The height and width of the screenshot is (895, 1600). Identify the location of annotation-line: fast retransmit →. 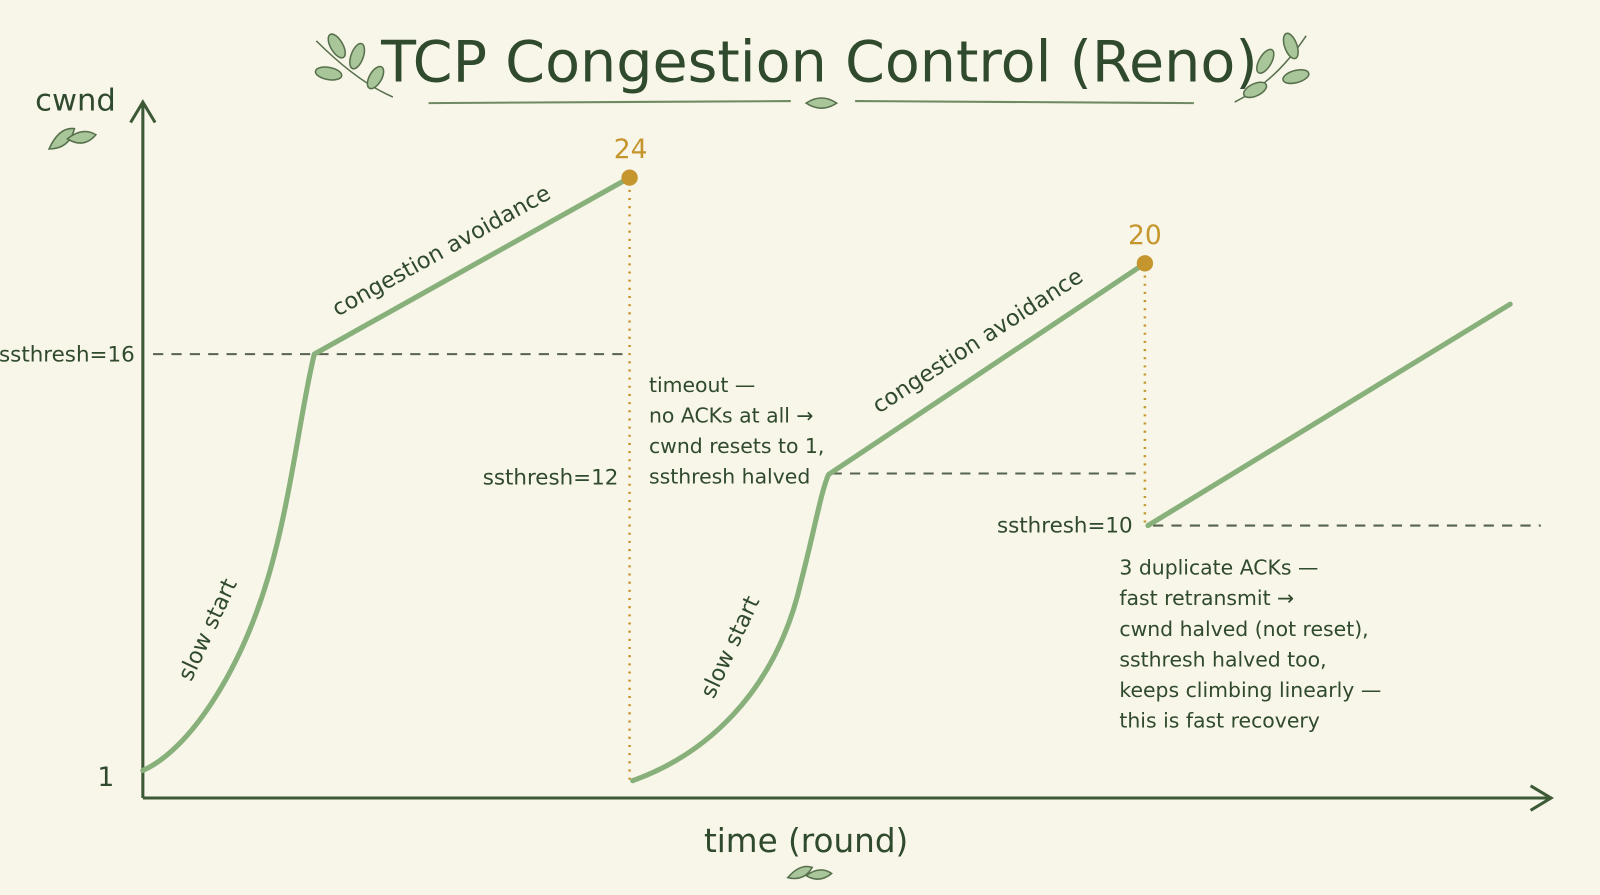
(1206, 598).